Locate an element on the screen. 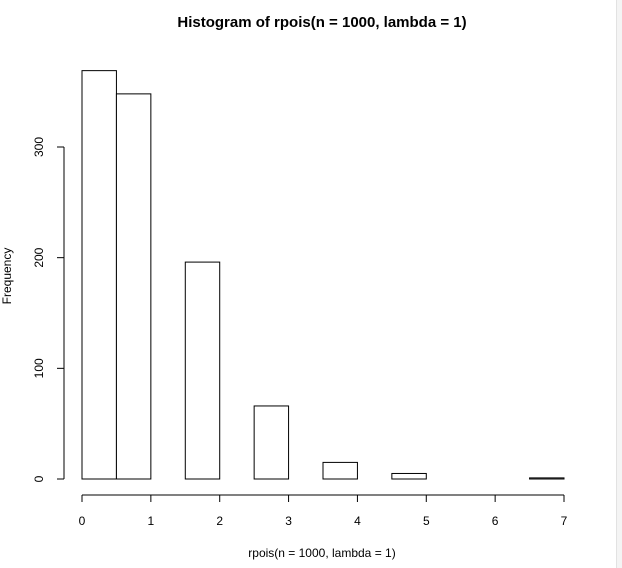 The height and width of the screenshot is (568, 622). x-tick-label: 3 is located at coordinates (288, 521).